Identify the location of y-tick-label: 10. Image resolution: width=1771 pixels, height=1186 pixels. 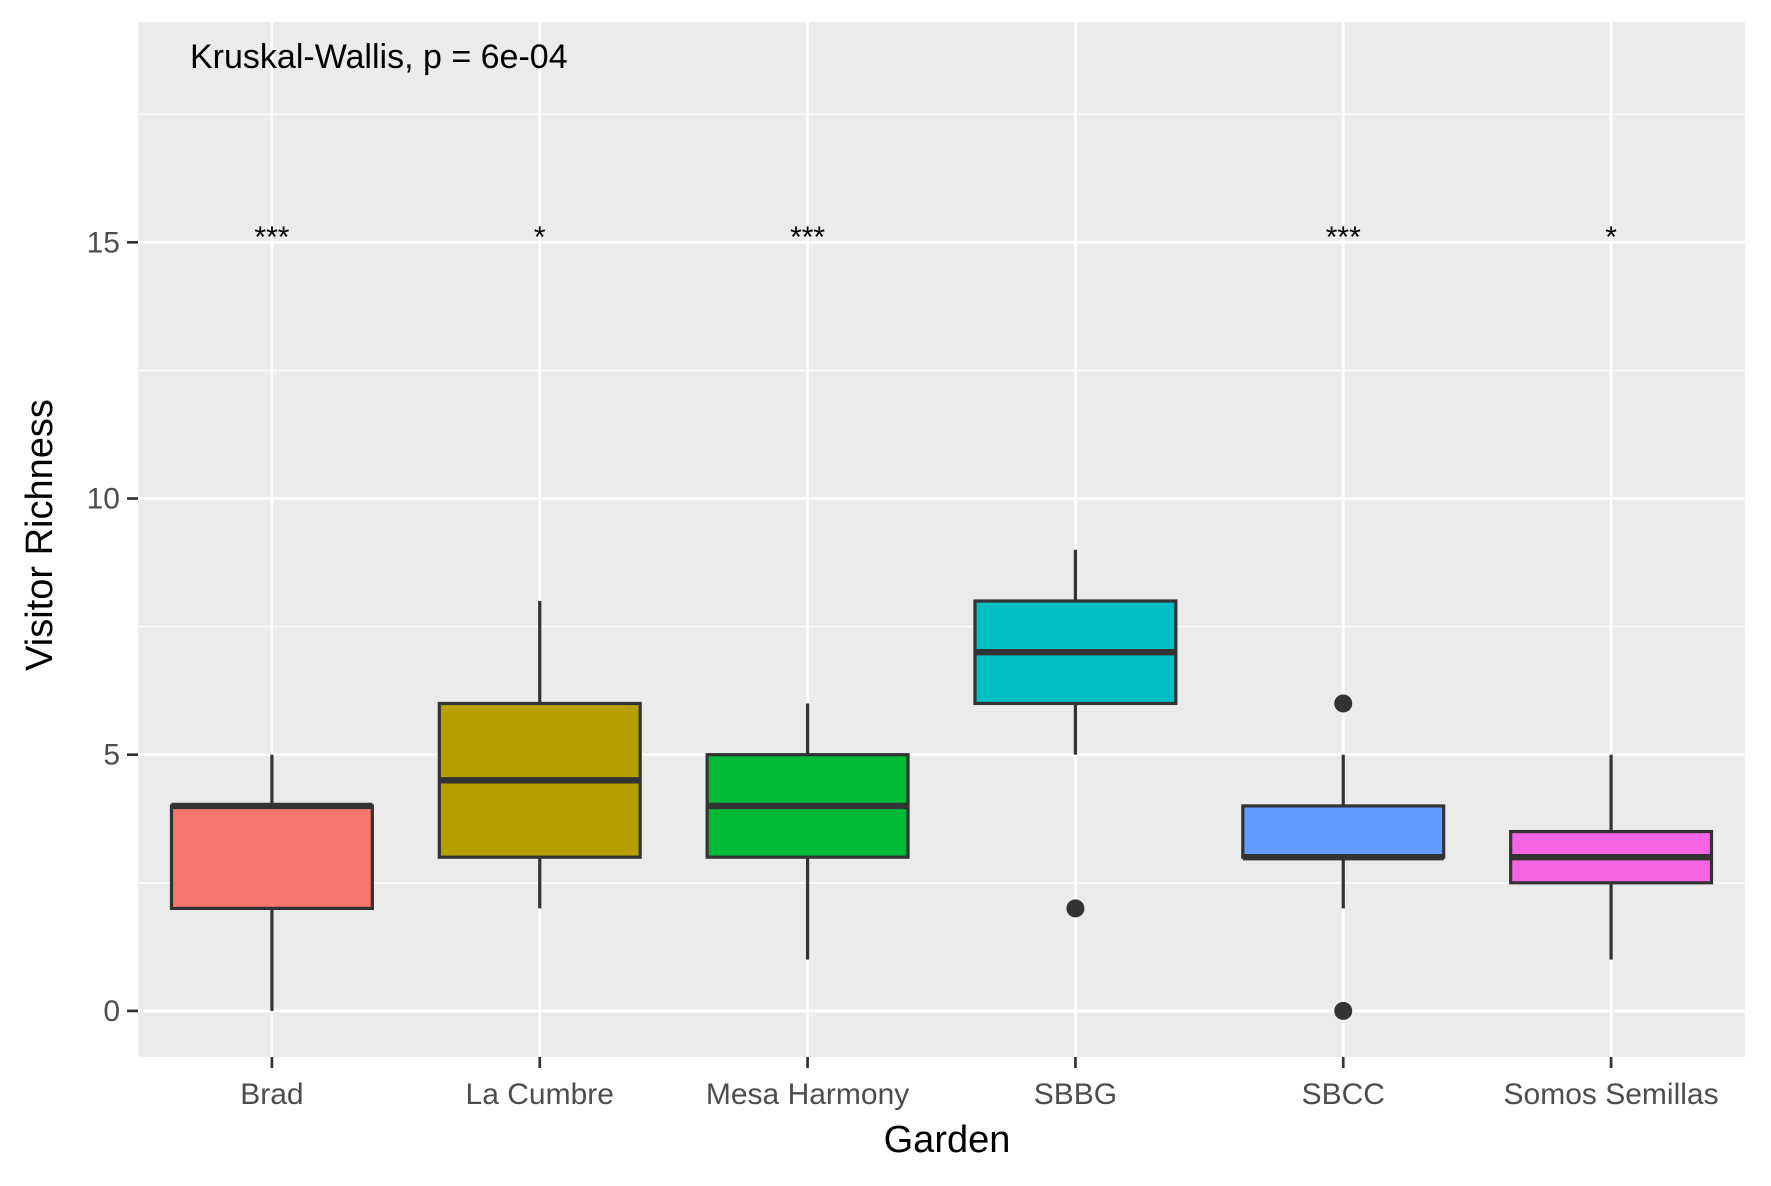
(103, 499).